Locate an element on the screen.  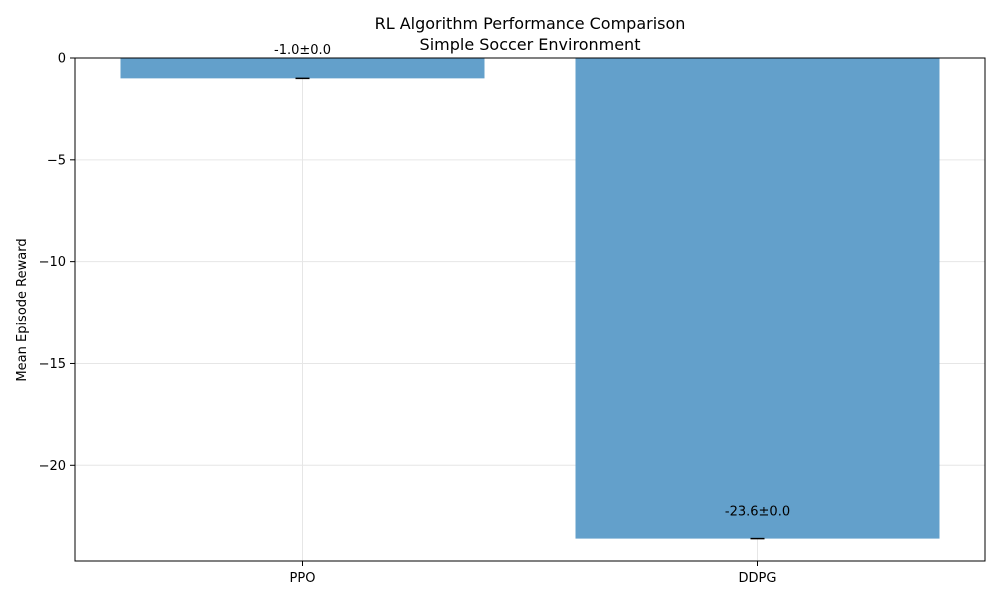
y-tick-label: −15 is located at coordinates (52, 364).